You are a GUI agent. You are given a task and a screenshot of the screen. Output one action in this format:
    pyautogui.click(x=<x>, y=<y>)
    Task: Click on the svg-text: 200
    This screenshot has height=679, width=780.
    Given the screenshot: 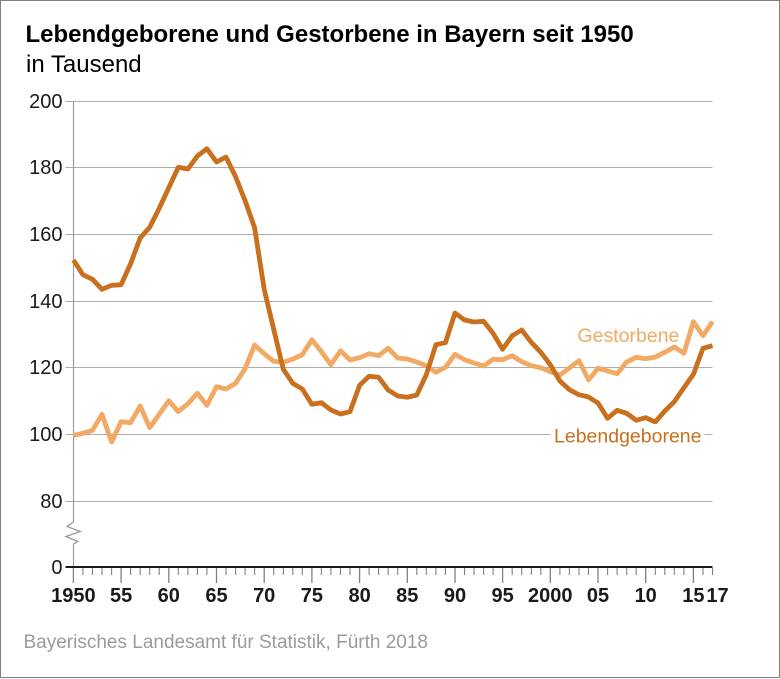 What is the action you would take?
    pyautogui.click(x=45, y=102)
    